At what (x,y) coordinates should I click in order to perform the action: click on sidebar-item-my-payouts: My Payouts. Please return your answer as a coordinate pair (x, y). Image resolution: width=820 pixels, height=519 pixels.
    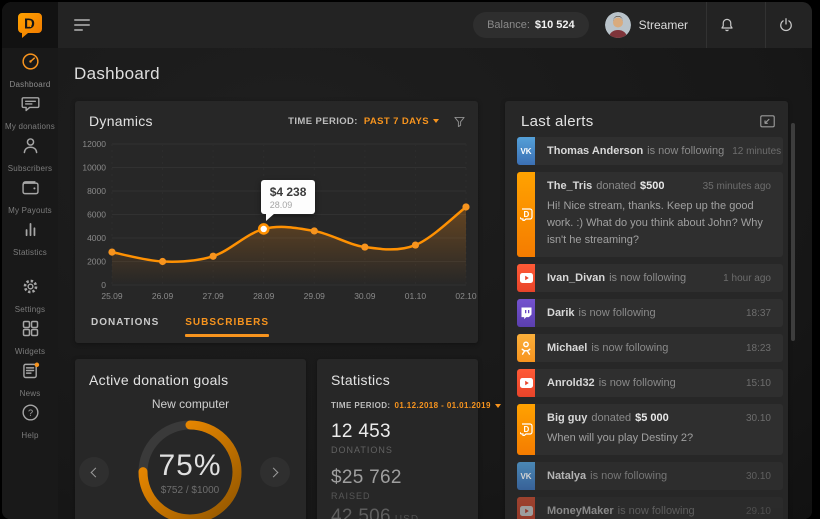
    Looking at the image, I should click on (30, 196).